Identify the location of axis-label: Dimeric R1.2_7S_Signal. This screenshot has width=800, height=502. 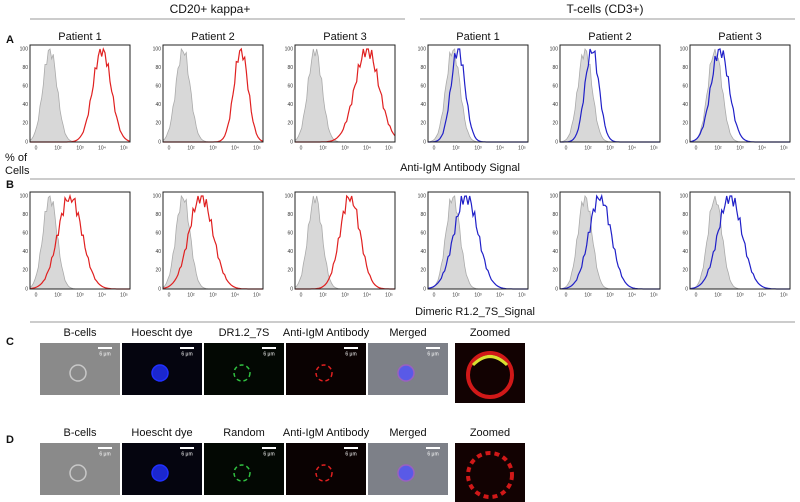
(475, 312).